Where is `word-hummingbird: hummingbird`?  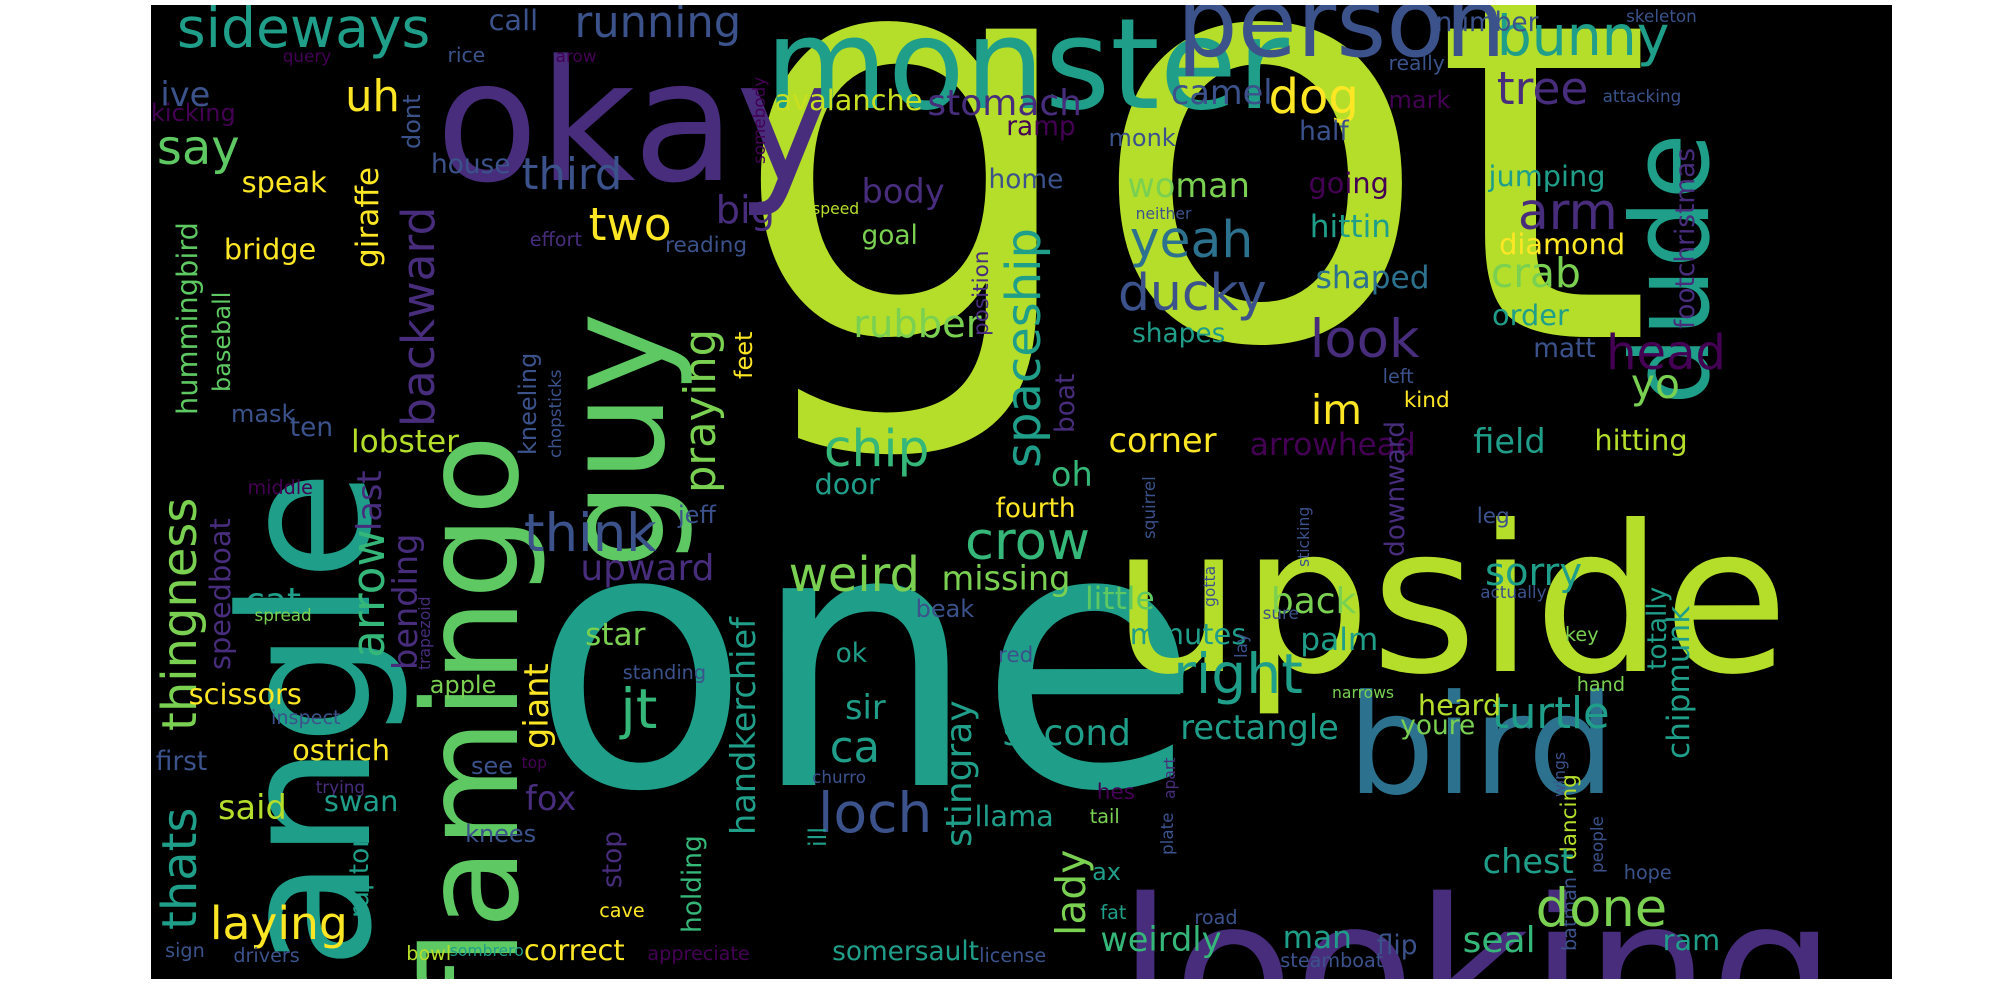 word-hummingbird: hummingbird is located at coordinates (187, 318).